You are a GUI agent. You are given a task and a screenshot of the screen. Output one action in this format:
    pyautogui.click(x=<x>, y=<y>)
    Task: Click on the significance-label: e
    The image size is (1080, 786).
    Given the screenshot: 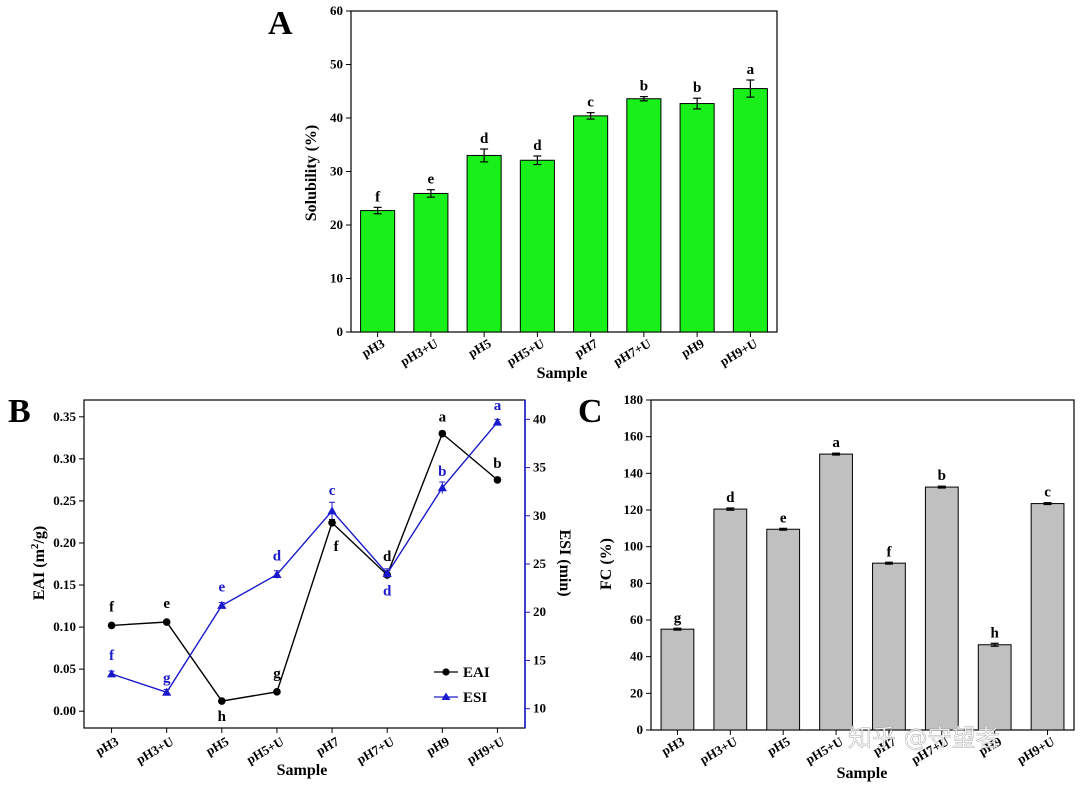 What is the action you would take?
    pyautogui.click(x=783, y=518)
    